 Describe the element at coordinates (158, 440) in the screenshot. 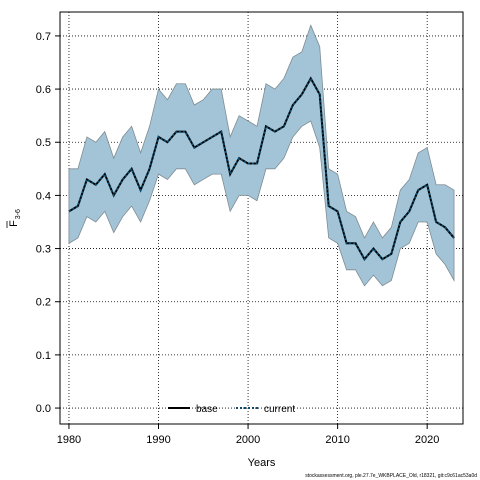

I see `x-tick-label: 1990` at that location.